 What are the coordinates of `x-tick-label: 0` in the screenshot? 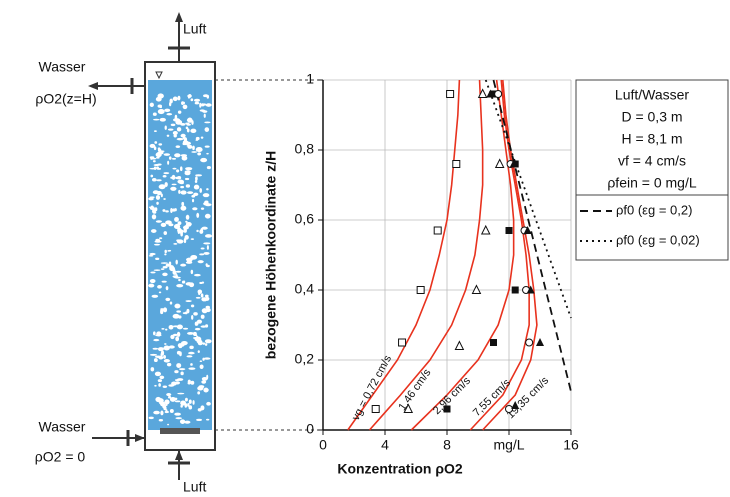 It's located at (323, 445).